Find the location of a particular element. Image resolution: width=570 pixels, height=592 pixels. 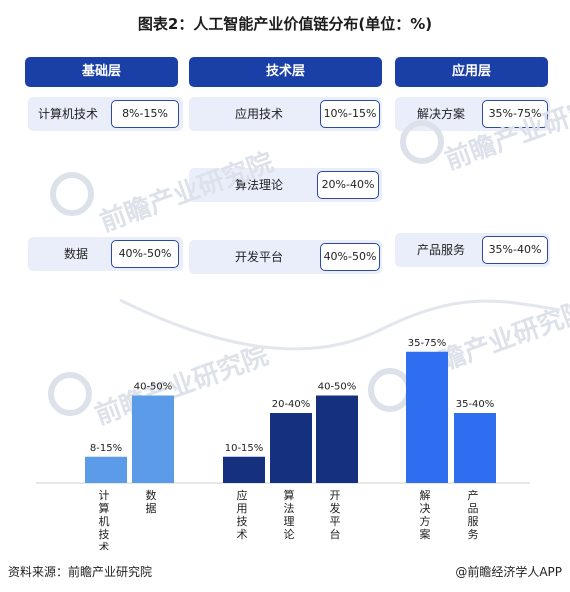

row-label: 算法理论 is located at coordinates (259, 185).